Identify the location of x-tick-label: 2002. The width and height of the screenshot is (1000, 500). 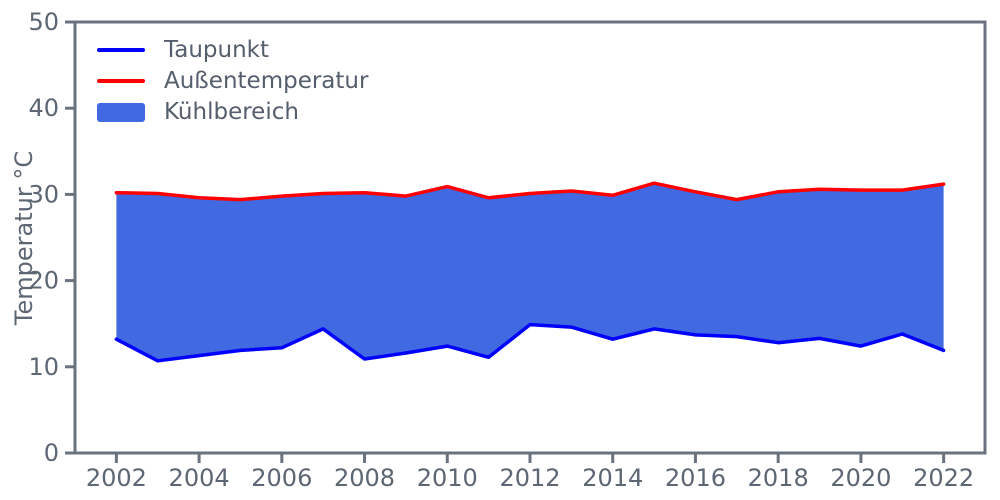
(116, 478).